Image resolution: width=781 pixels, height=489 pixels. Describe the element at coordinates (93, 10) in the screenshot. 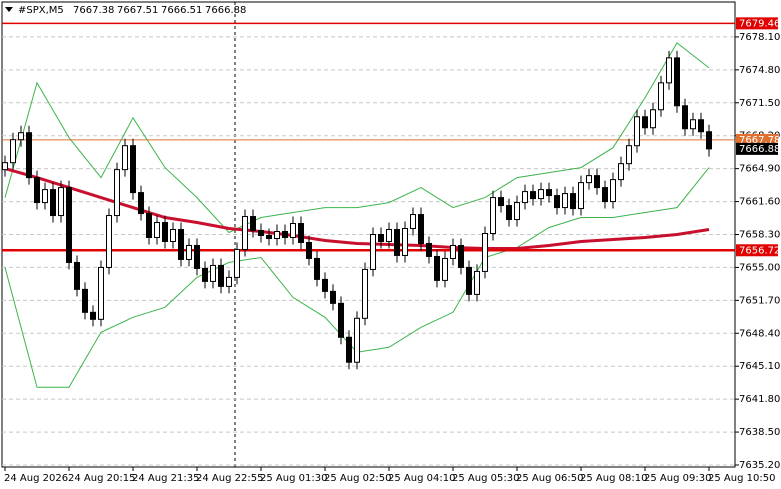

I see `ohlc-value: 7667.38` at that location.